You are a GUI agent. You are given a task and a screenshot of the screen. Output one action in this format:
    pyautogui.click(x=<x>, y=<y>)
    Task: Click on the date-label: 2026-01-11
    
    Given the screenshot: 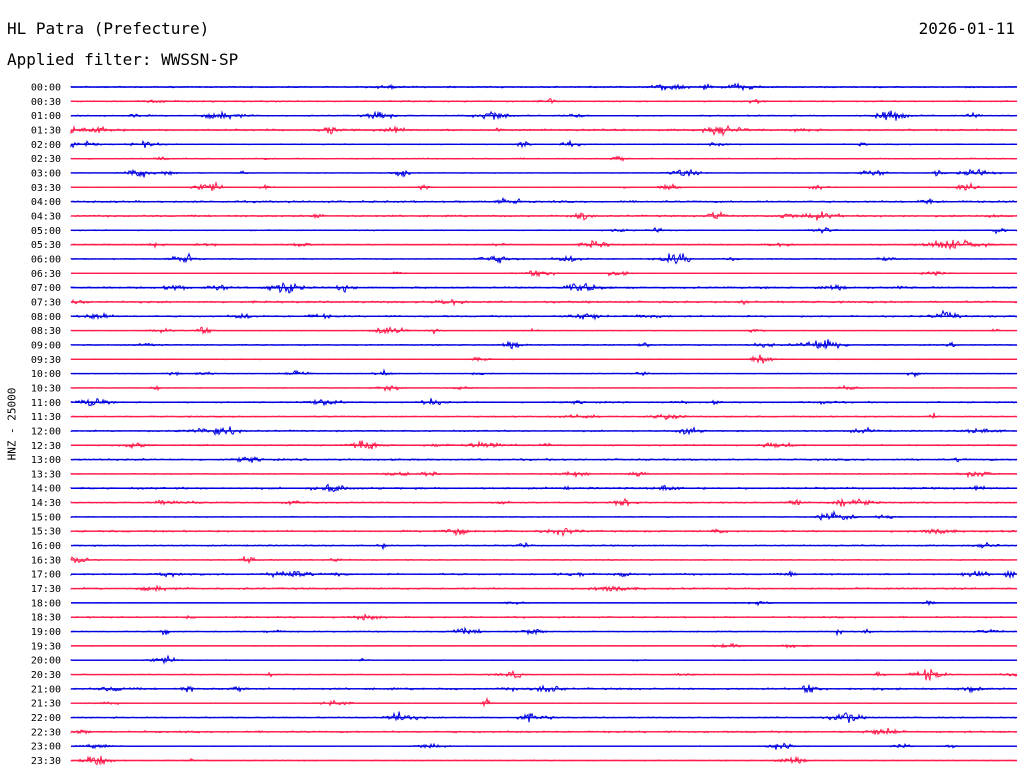 What is the action you would take?
    pyautogui.click(x=966, y=28)
    